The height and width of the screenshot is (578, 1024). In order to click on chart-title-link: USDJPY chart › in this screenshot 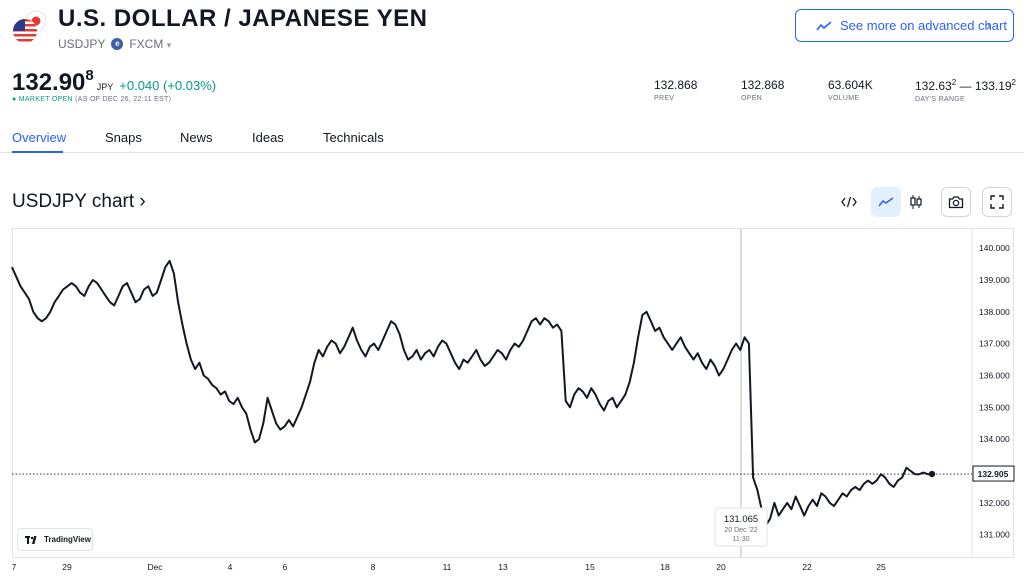, I will do `click(79, 201)`.